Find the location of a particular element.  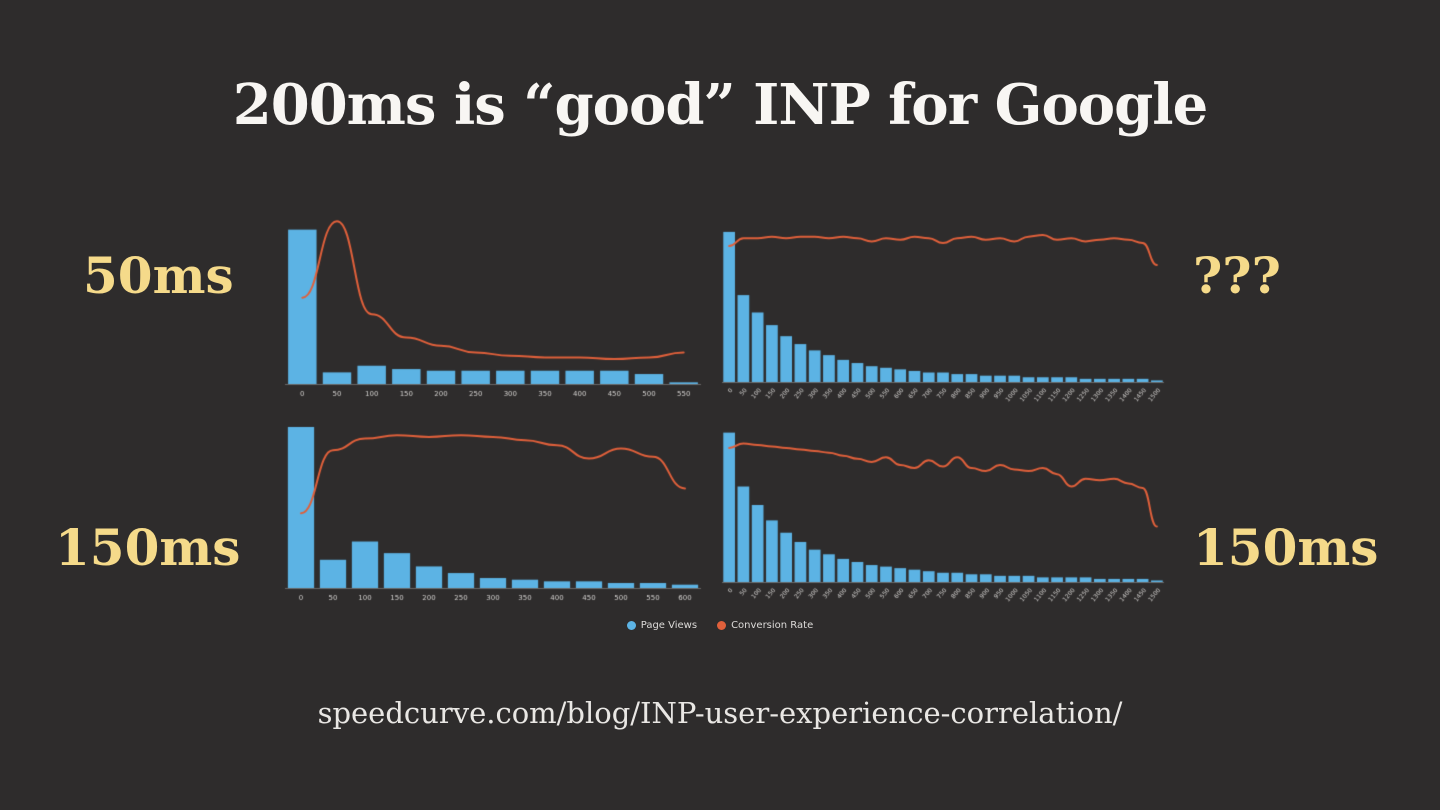

legend-dot-page-views-icon is located at coordinates (631, 625).